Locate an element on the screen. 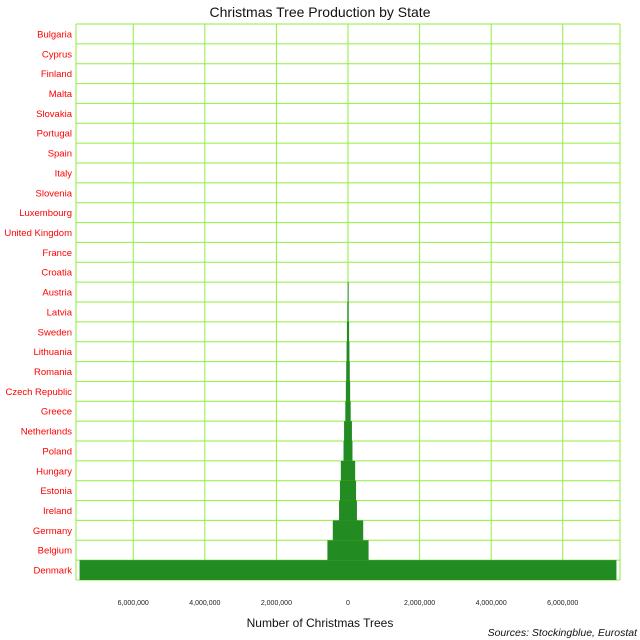 This screenshot has width=640, height=640. bar-sweden is located at coordinates (348, 331).